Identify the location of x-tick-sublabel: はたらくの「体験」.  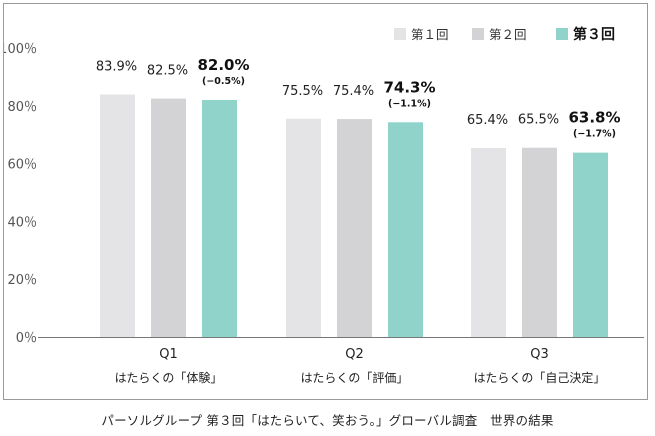
(169, 377).